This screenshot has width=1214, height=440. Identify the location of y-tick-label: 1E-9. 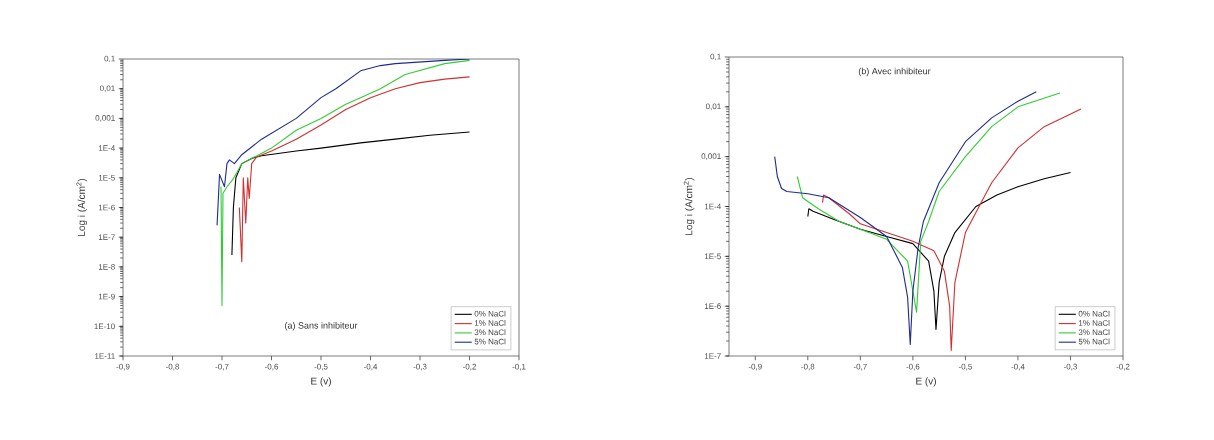
(106, 296).